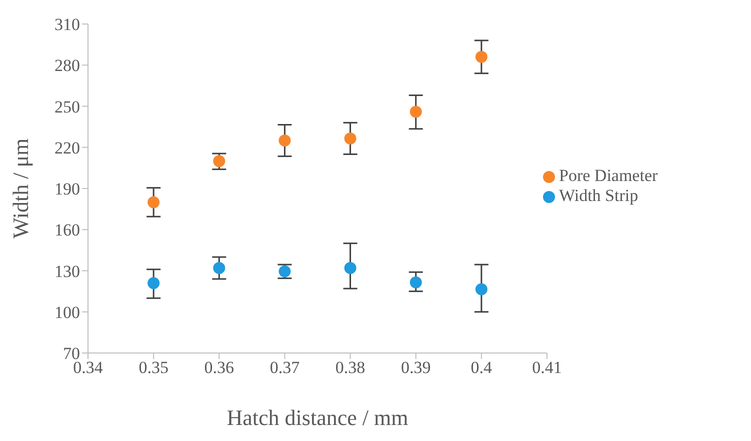  I want to click on y-tick-label: 130, so click(67, 271).